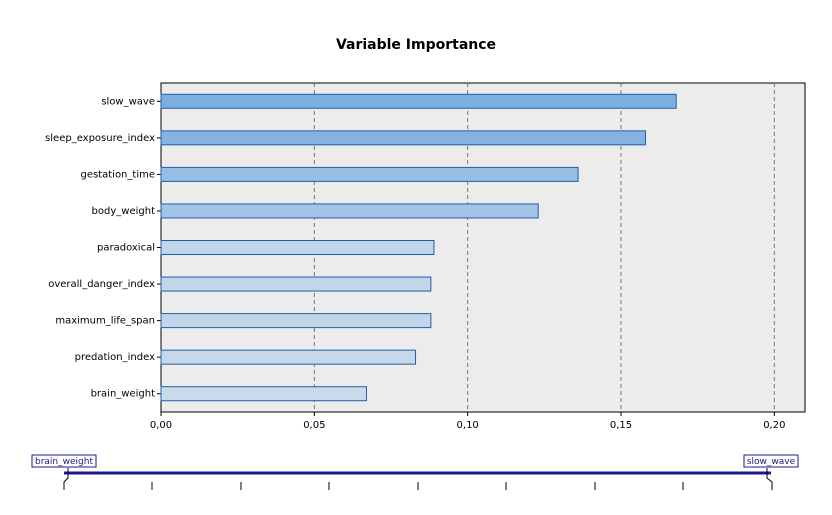 Image resolution: width=832 pixels, height=515 pixels. What do you see at coordinates (115, 357) in the screenshot?
I see `y-tick-label: predation_index` at bounding box center [115, 357].